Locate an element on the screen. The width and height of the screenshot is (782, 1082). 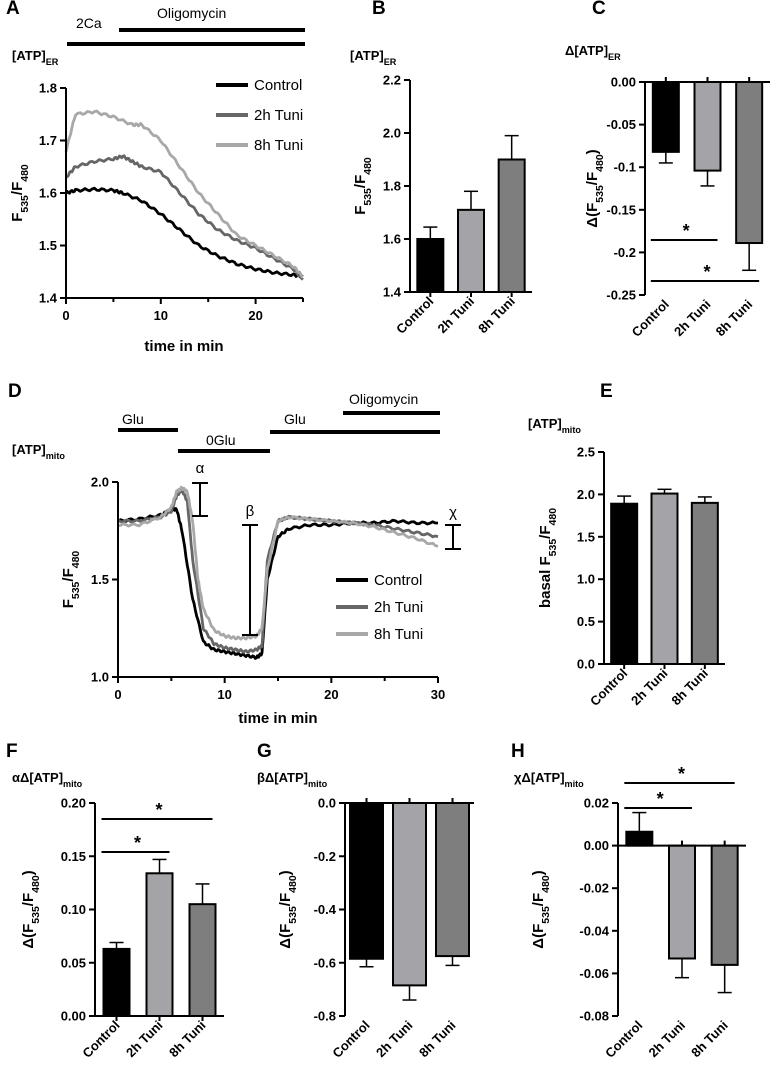
y-tick-label-E: 0.5 is located at coordinates (586, 621).